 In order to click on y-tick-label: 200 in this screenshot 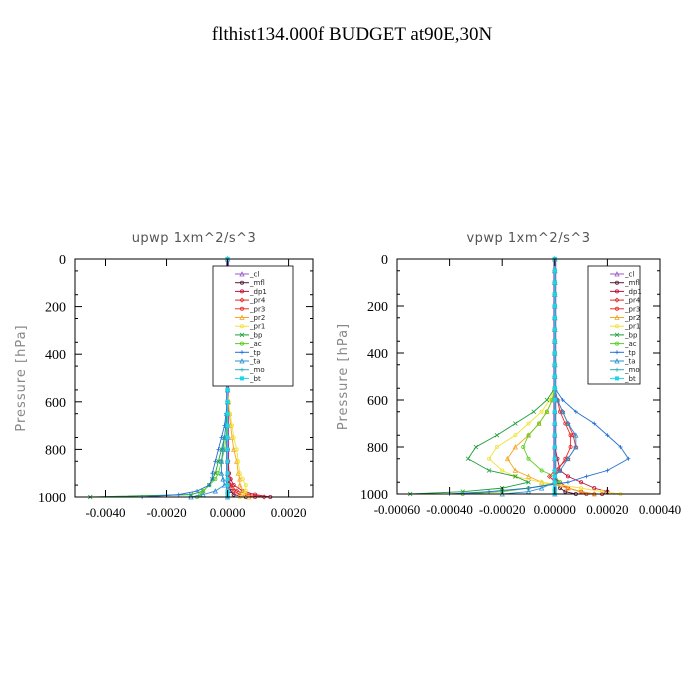, I will do `click(55, 308)`.